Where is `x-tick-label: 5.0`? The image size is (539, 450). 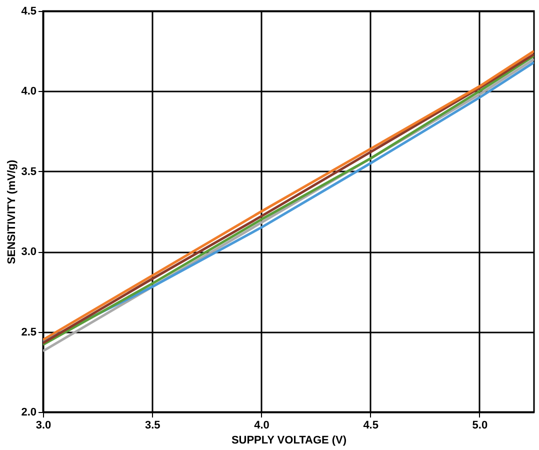 x-tick-label: 5.0 is located at coordinates (480, 426).